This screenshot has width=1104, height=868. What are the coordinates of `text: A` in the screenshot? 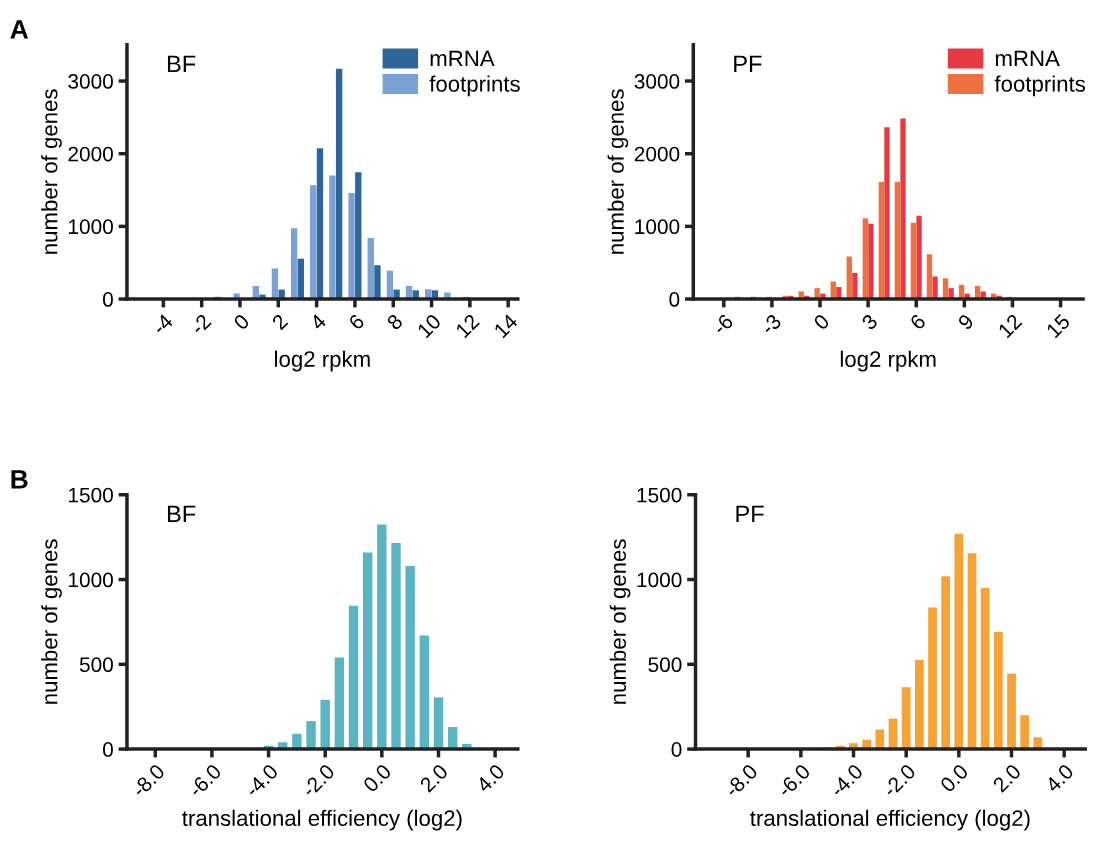 It's located at (19, 29).